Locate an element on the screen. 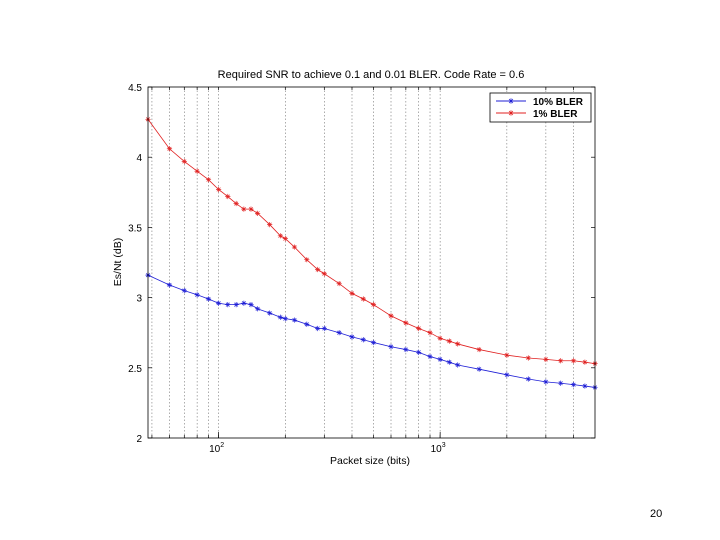  legend-box is located at coordinates (540, 107).